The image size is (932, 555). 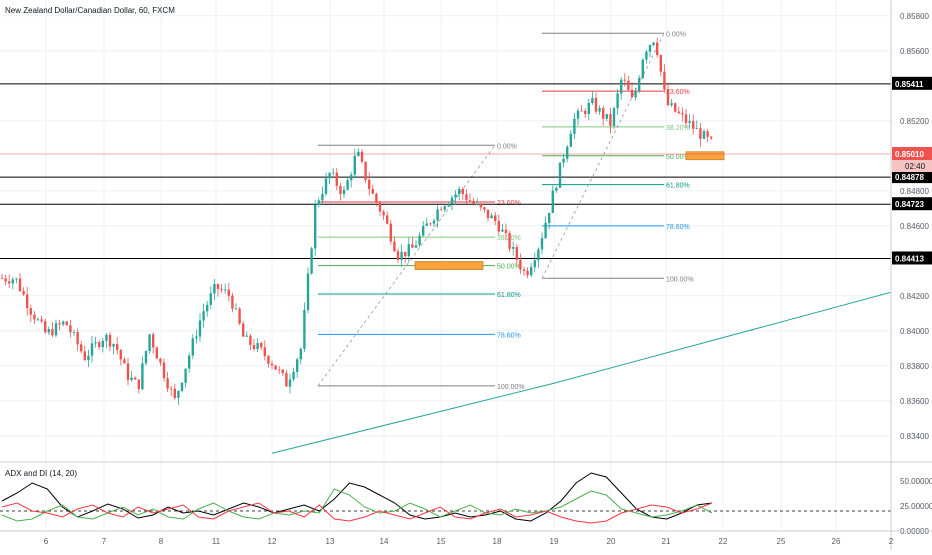 I want to click on price-label-box, so click(x=912, y=258).